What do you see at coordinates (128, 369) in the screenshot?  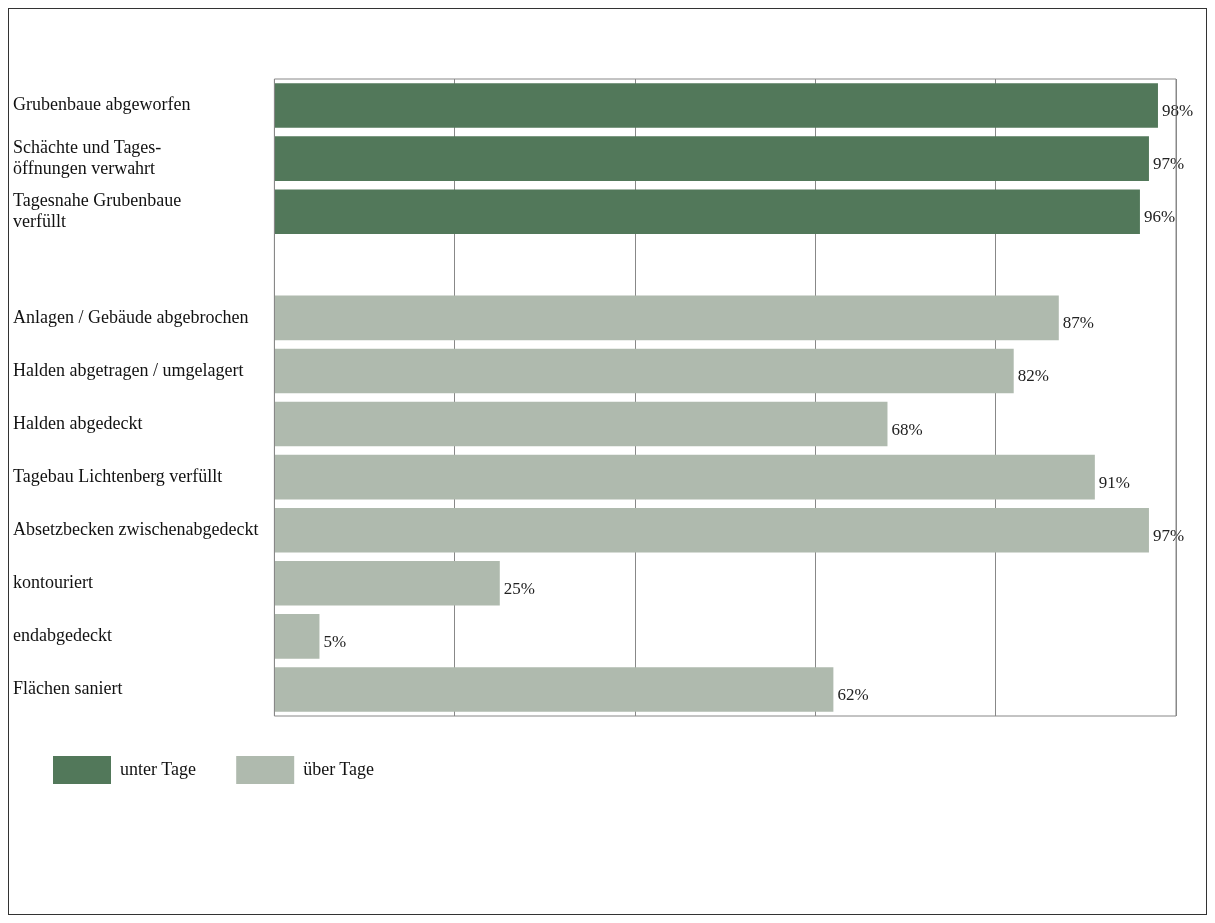 I see `y-tick-label: Halden abgetragen / umgelagert` at bounding box center [128, 369].